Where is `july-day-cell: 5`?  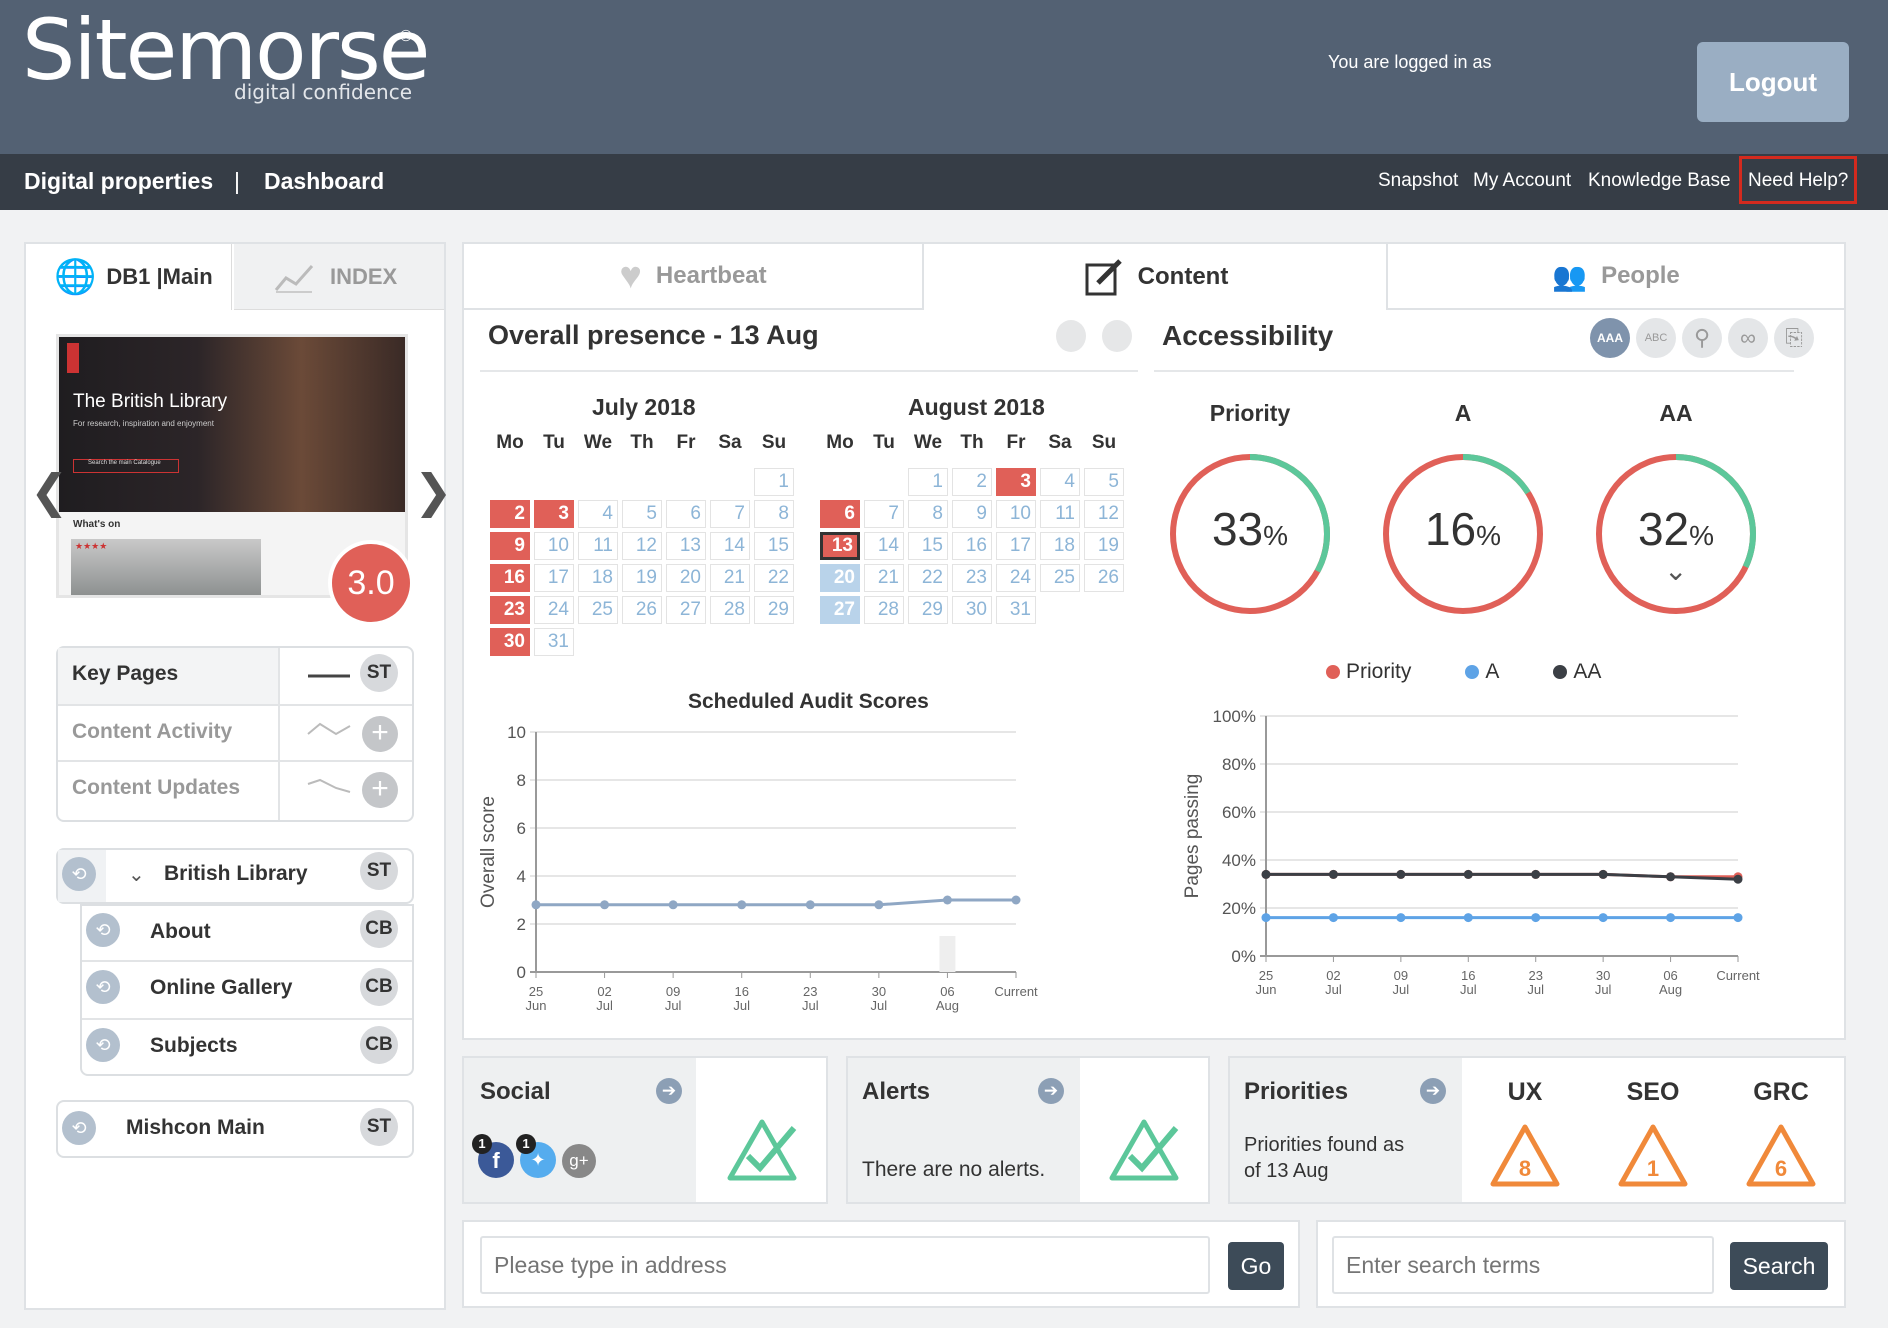 july-day-cell: 5 is located at coordinates (642, 514).